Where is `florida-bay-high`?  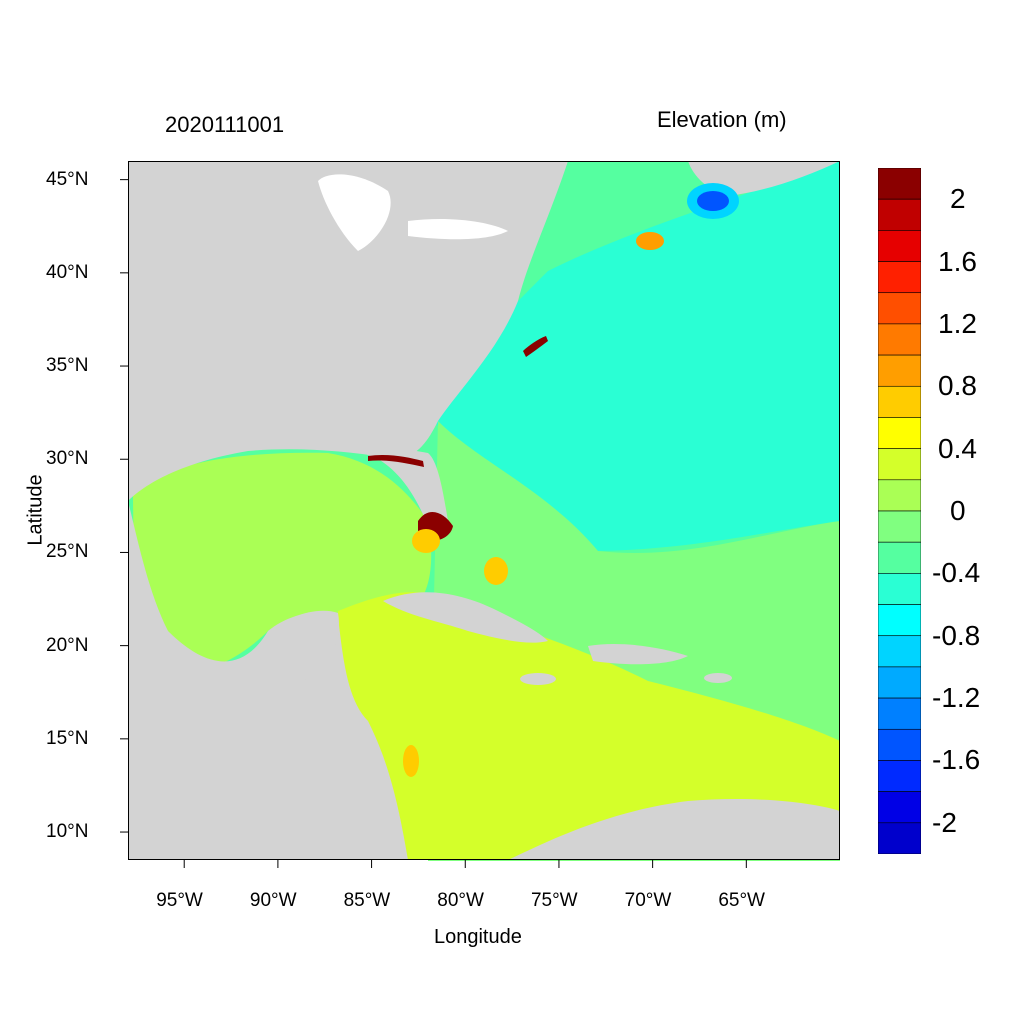 florida-bay-high is located at coordinates (426, 541).